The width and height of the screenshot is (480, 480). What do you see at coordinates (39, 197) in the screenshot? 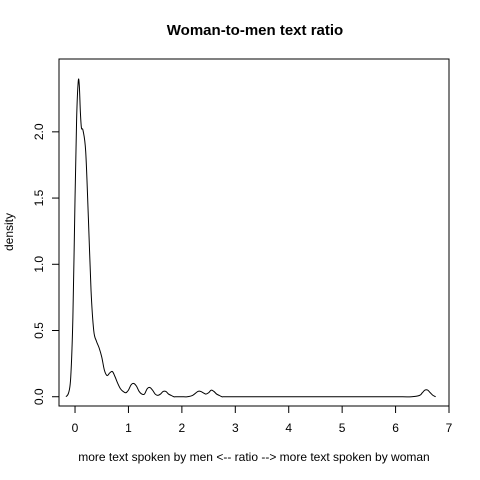
I see `y-tick-label: 1.5` at bounding box center [39, 197].